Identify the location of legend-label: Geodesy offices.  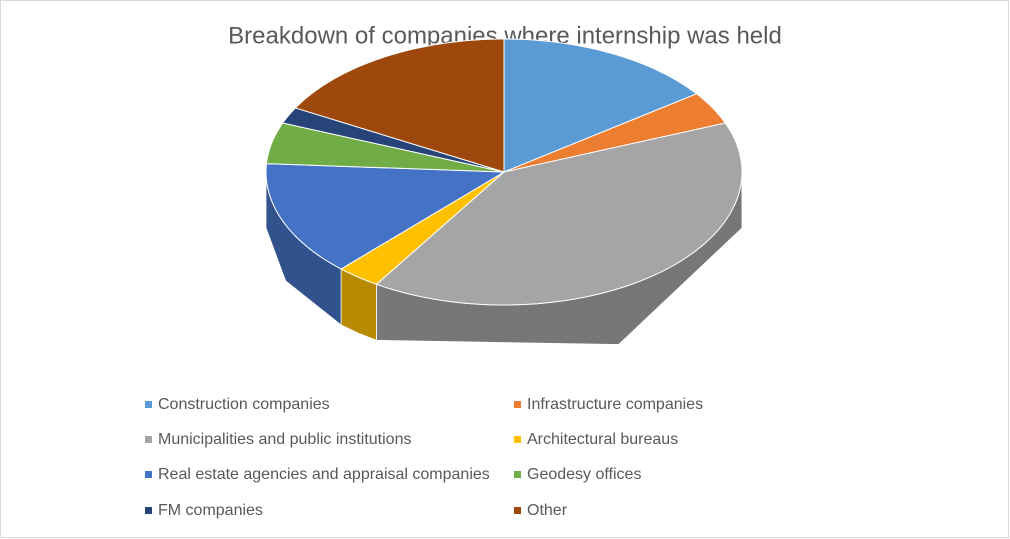
(584, 474).